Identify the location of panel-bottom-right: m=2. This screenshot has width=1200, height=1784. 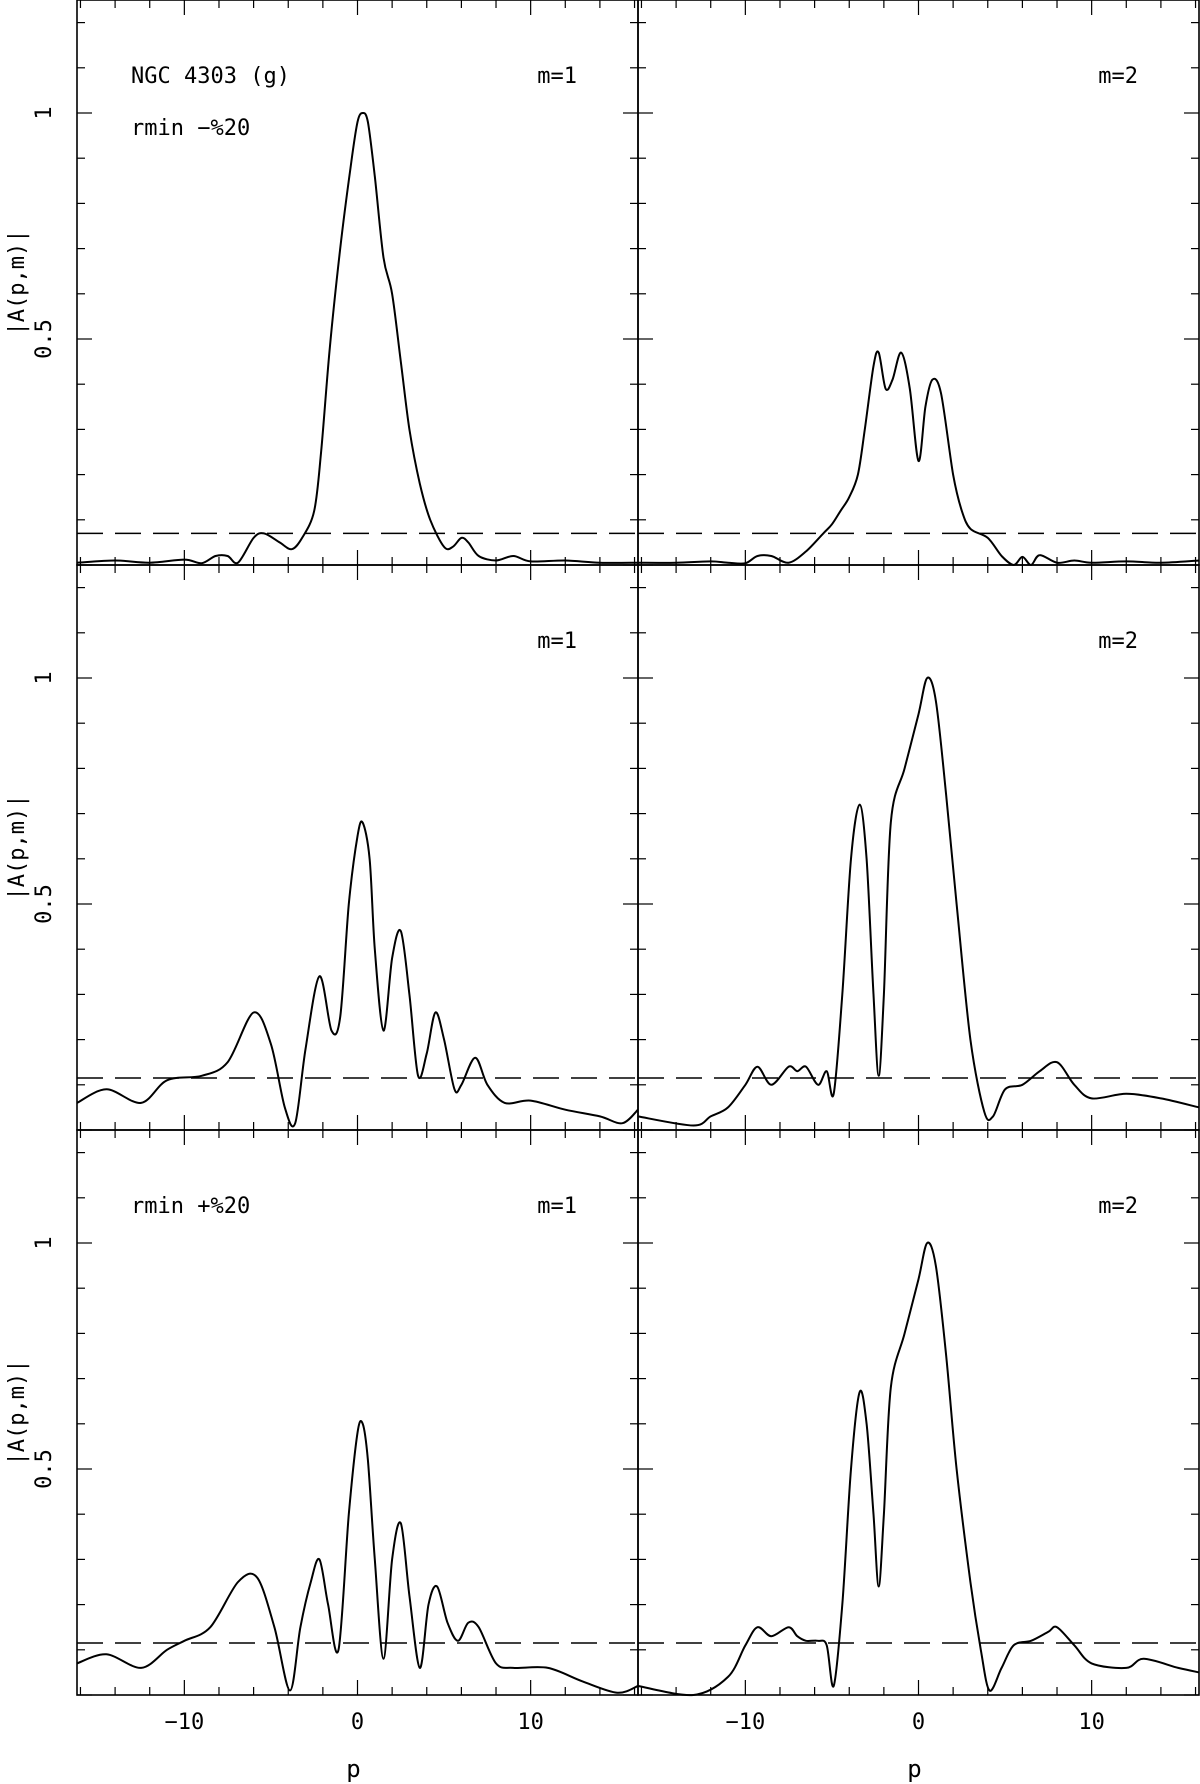
(918, 1413).